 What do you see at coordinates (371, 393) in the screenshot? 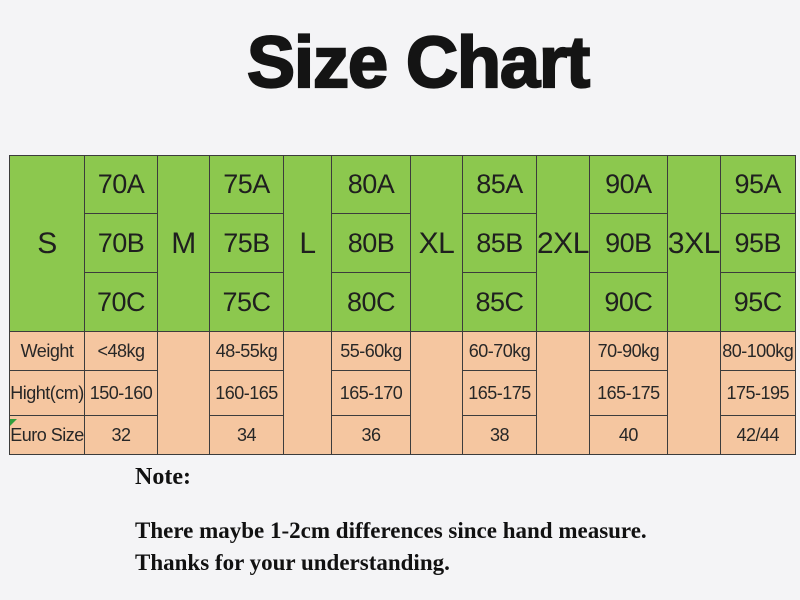
I see `height-cell: 165-170` at bounding box center [371, 393].